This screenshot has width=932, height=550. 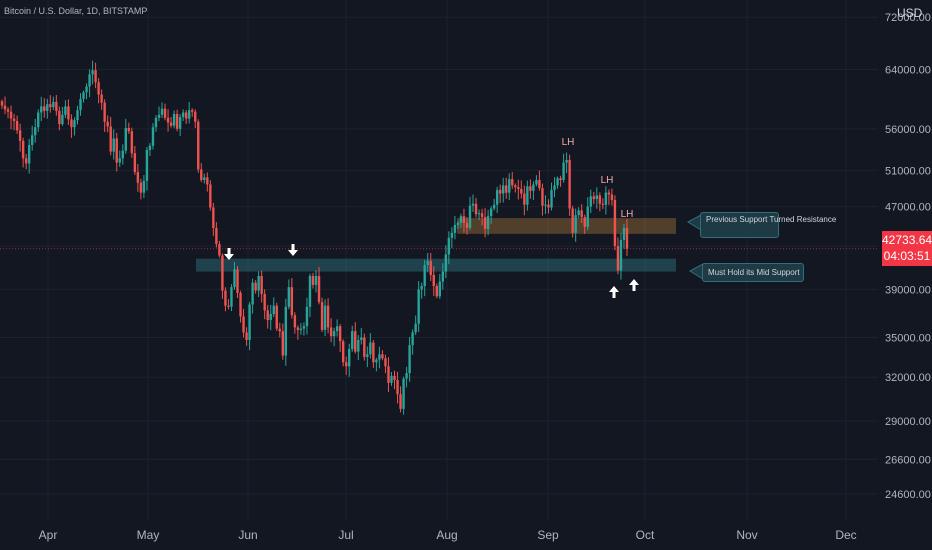 I want to click on bar-countdown: 04:03:51, so click(x=907, y=255).